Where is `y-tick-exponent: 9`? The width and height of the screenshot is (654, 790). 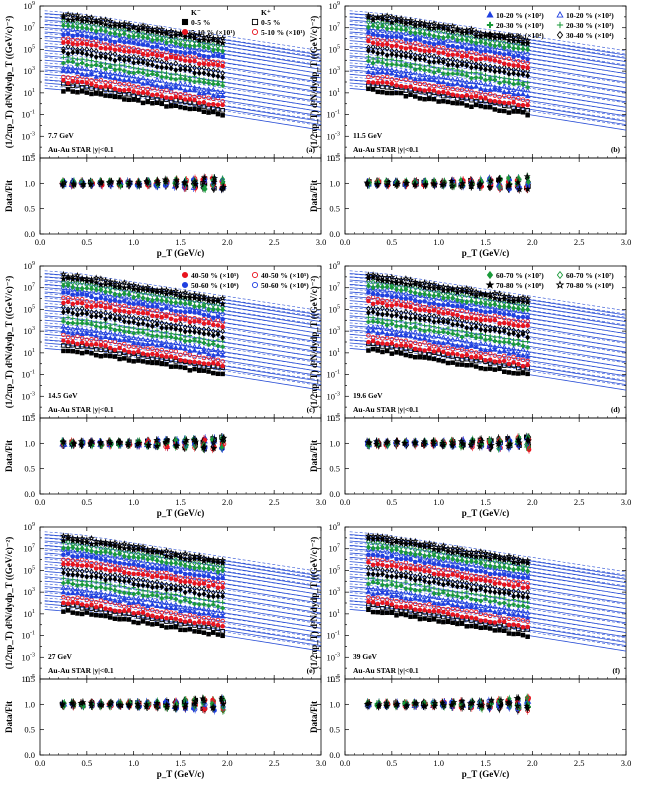
y-tick-exponent: 9 is located at coordinates (338, 4).